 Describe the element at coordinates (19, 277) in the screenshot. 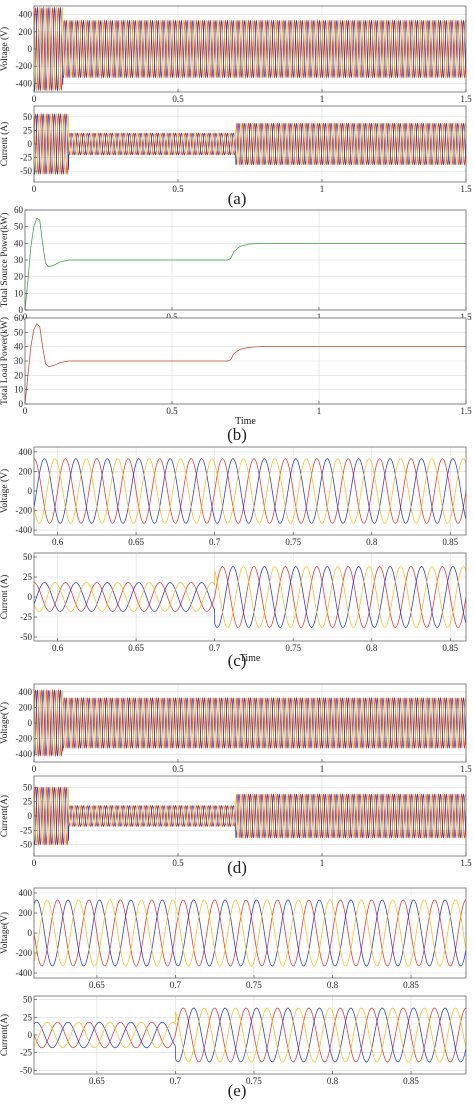

I see `y-tick-label: 20` at that location.